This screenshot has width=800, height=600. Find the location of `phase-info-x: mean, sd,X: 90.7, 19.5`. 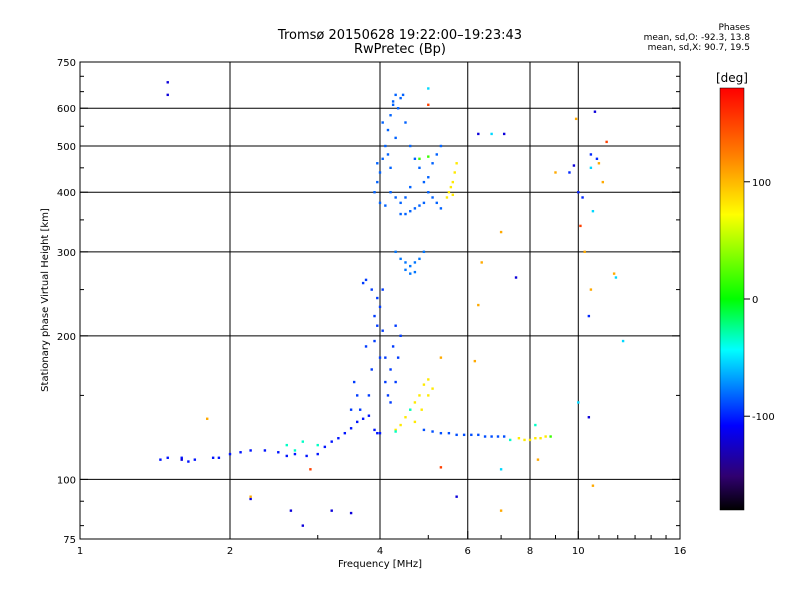

phase-info-x: mean, sd,X: 90.7, 19.5 is located at coordinates (698, 48).